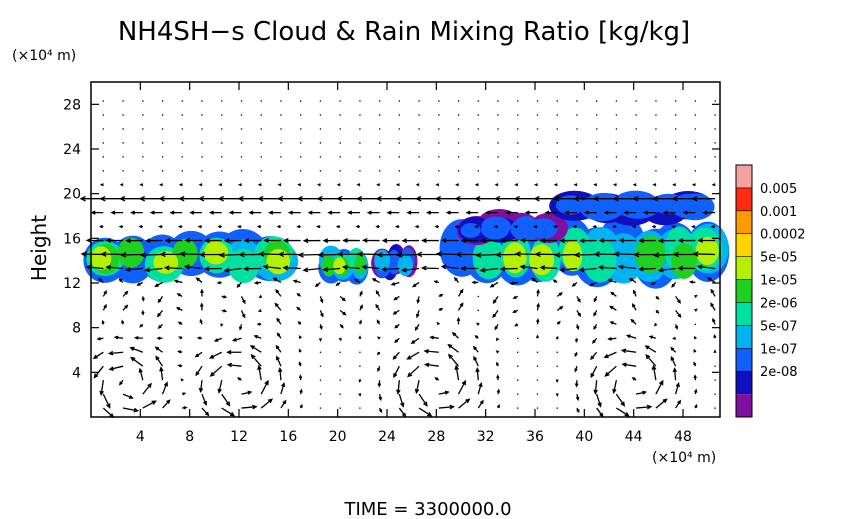 Image resolution: width=854 pixels, height=519 pixels. Describe the element at coordinates (343, 265) in the screenshot. I see `cloud-region` at that location.